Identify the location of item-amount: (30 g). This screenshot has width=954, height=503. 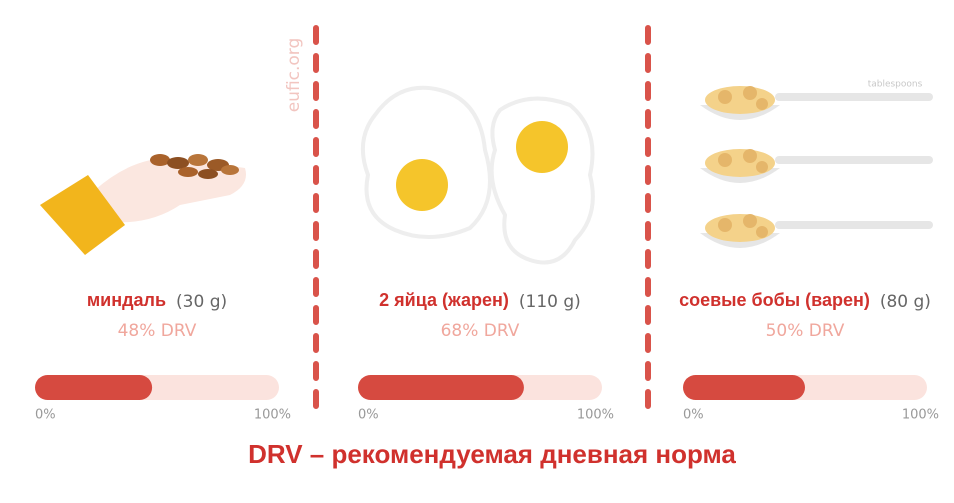
(201, 302).